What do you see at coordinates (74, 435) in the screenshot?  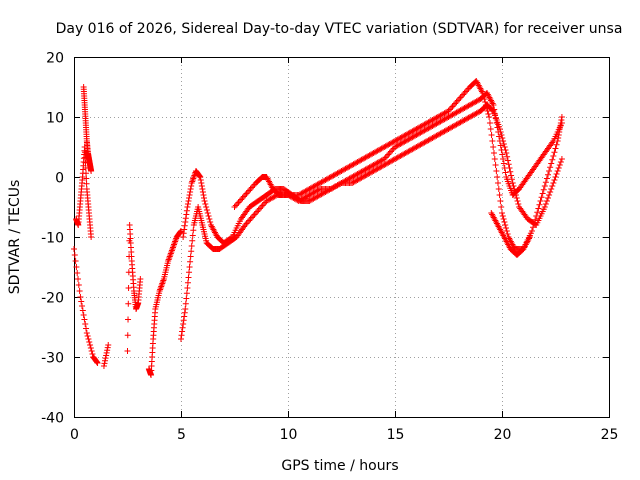 I see `x-tick-label: 0` at bounding box center [74, 435].